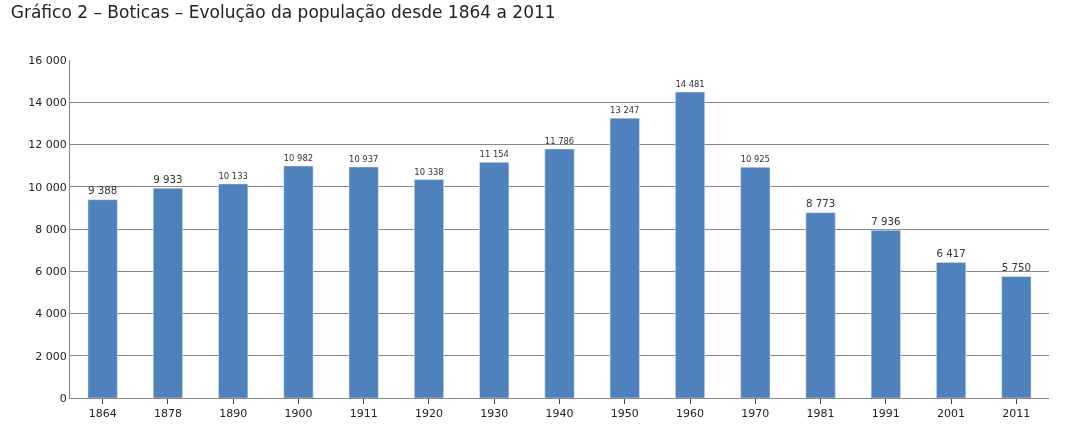  What do you see at coordinates (47, 187) in the screenshot?
I see `y-tick-label: 10 000` at bounding box center [47, 187].